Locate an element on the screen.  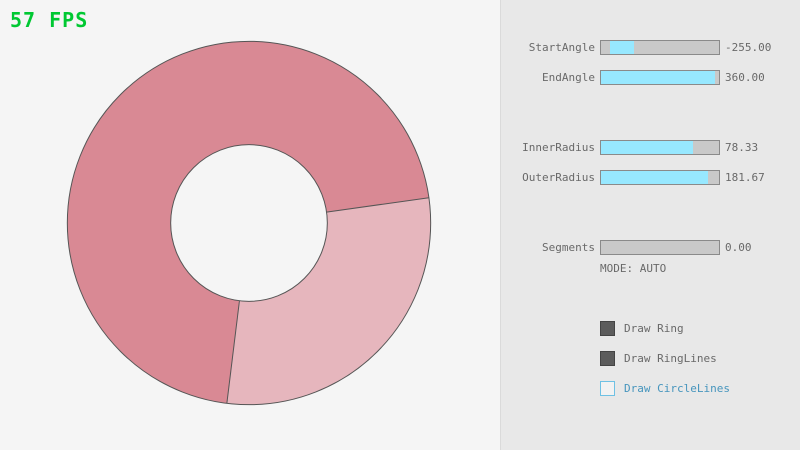
segments-mode-text: MODE: AUTO is located at coordinates (633, 268).